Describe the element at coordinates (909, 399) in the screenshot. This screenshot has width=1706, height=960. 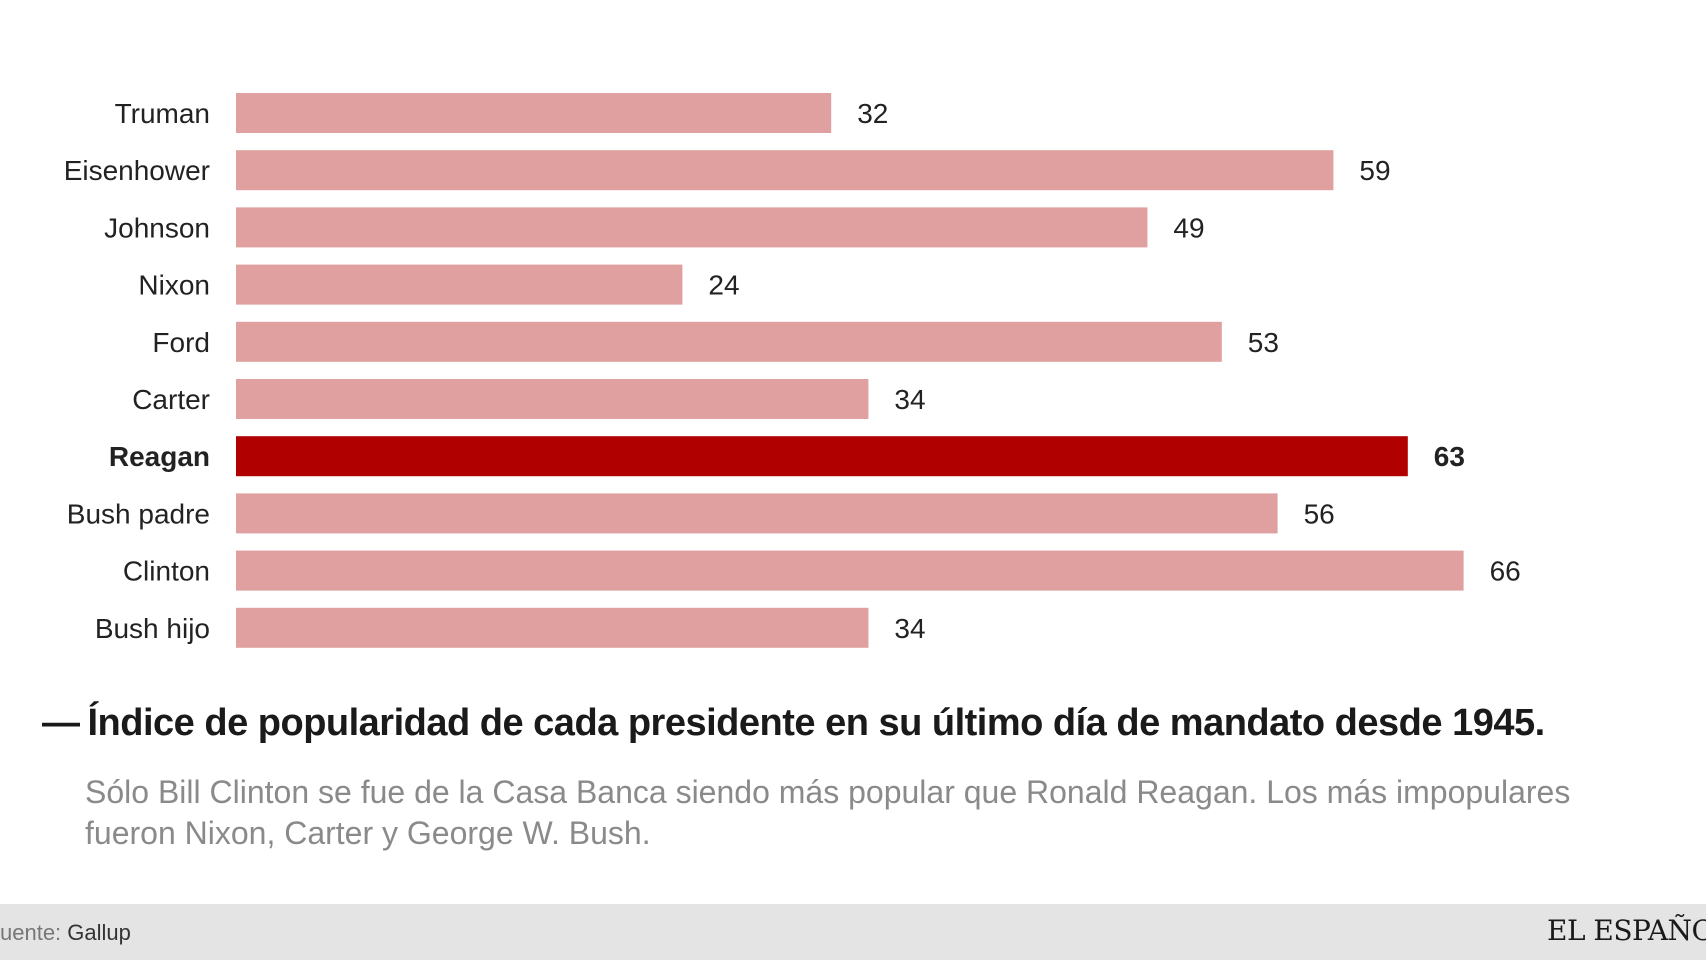
I see `value-label-carter: 34` at that location.